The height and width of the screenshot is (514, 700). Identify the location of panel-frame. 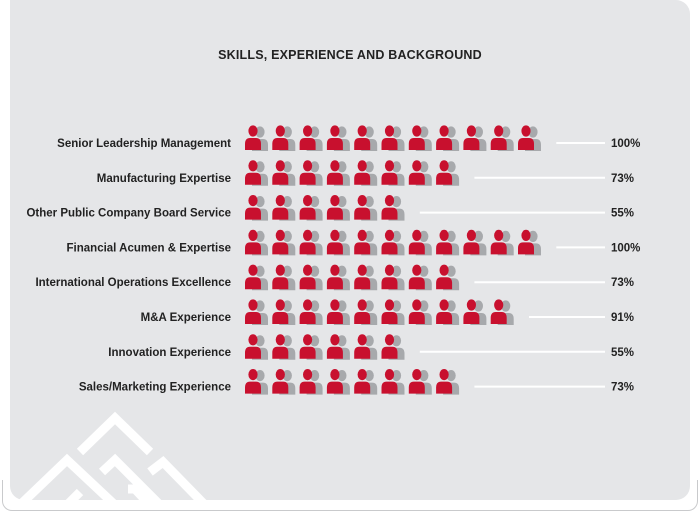
(350, 495).